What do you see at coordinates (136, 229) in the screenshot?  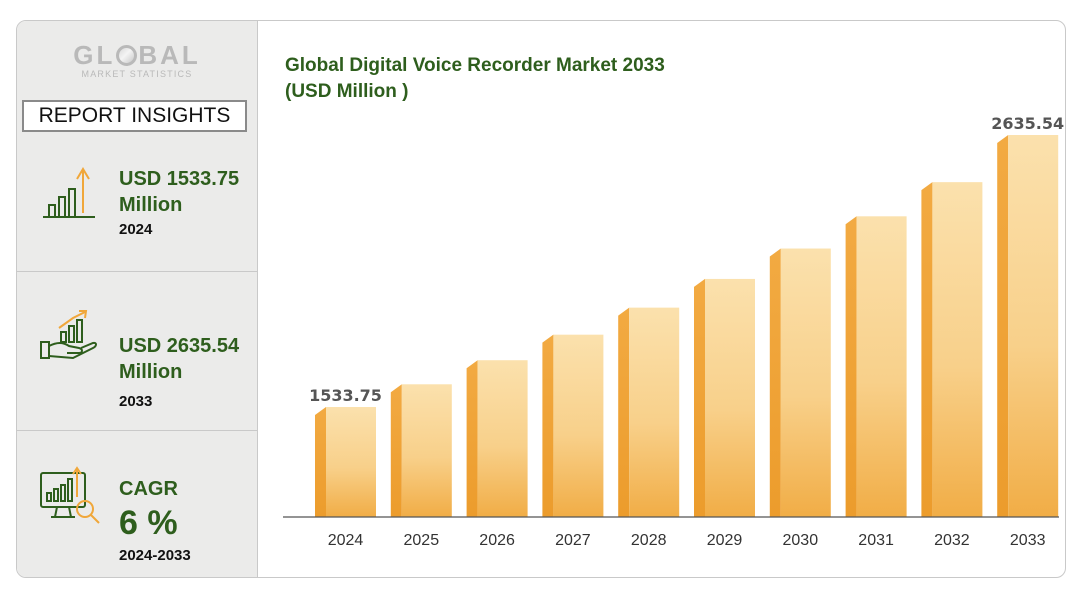 I see `kpi-year: 2024` at bounding box center [136, 229].